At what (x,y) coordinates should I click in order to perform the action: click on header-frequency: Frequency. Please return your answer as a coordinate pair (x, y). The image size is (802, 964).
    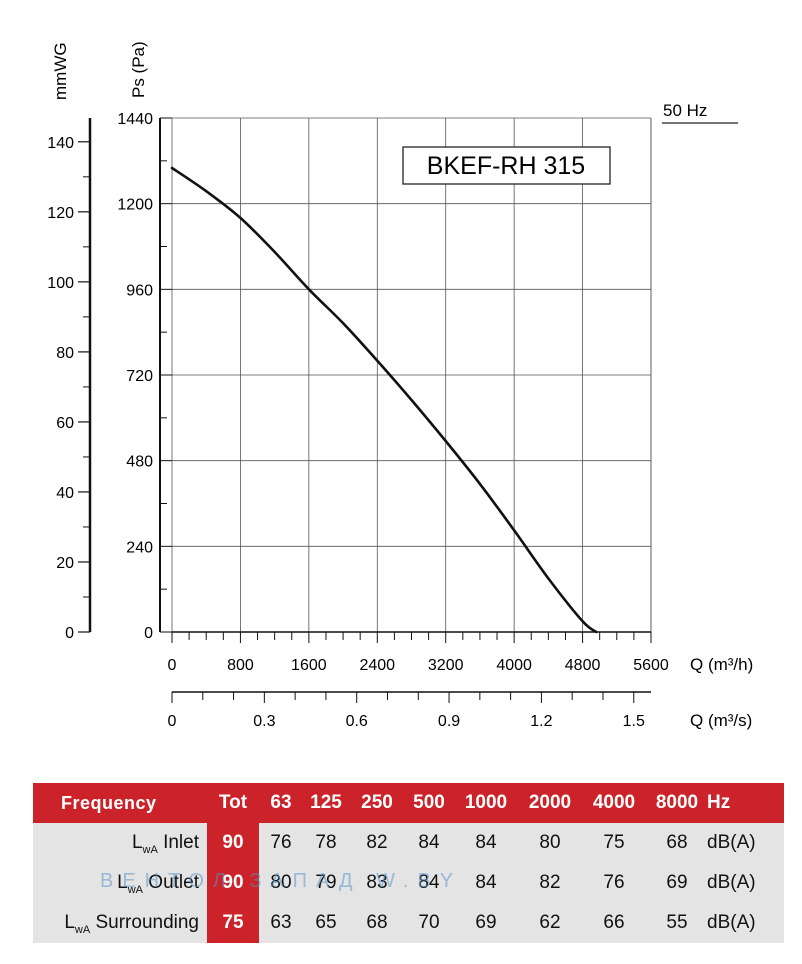
    Looking at the image, I should click on (120, 803).